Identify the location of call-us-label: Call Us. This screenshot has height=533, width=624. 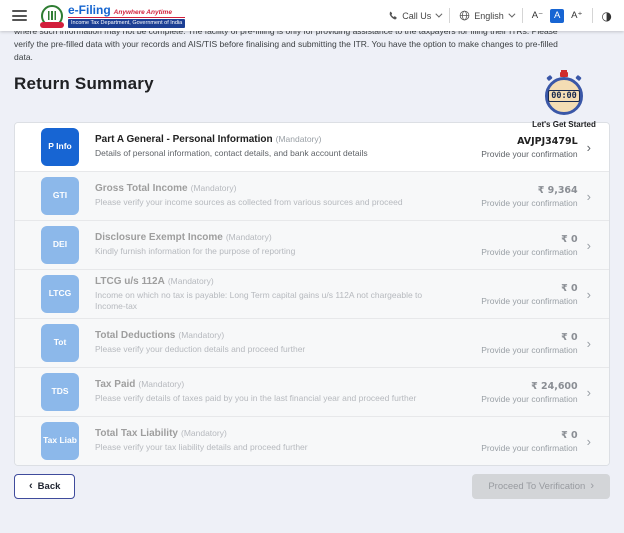
(417, 15).